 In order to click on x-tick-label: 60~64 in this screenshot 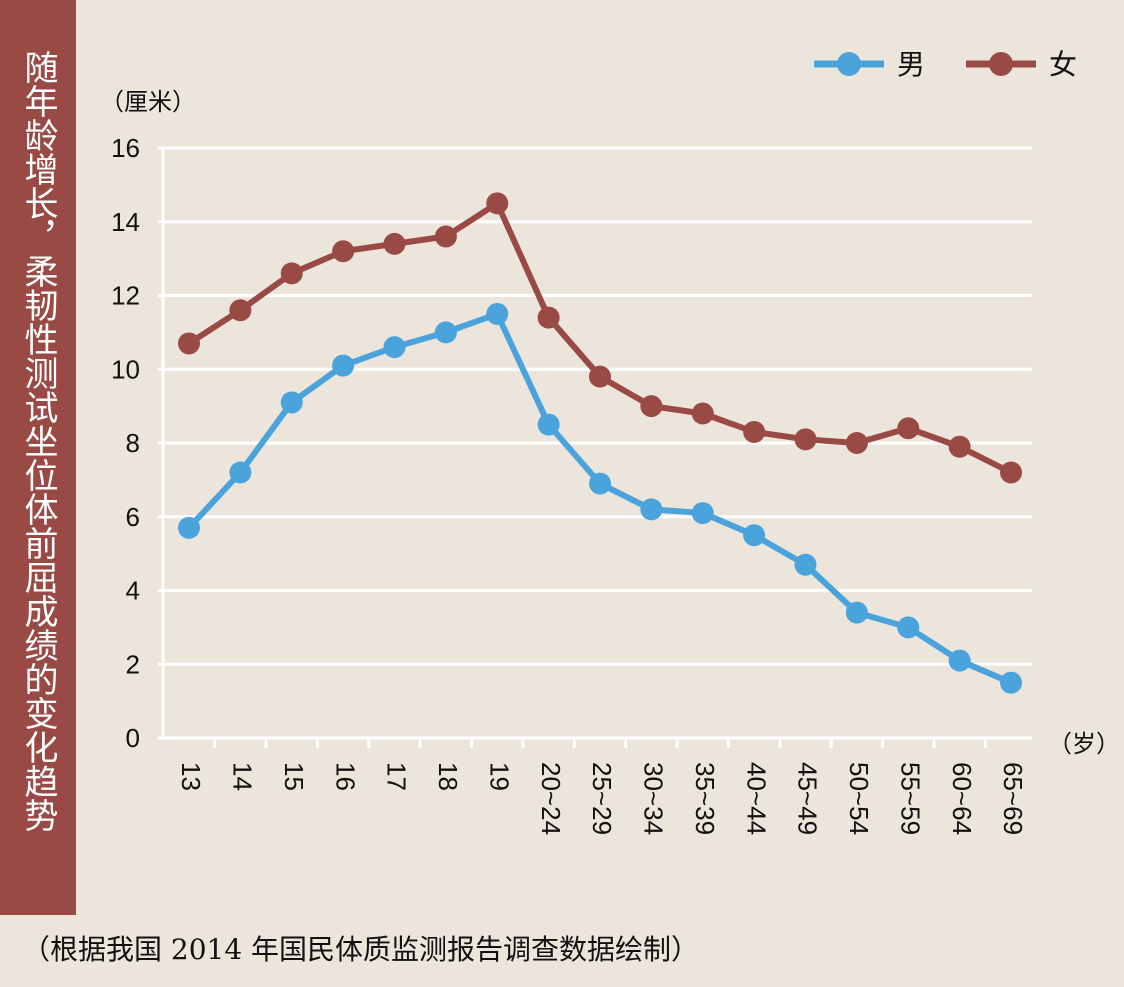, I will do `click(962, 798)`.